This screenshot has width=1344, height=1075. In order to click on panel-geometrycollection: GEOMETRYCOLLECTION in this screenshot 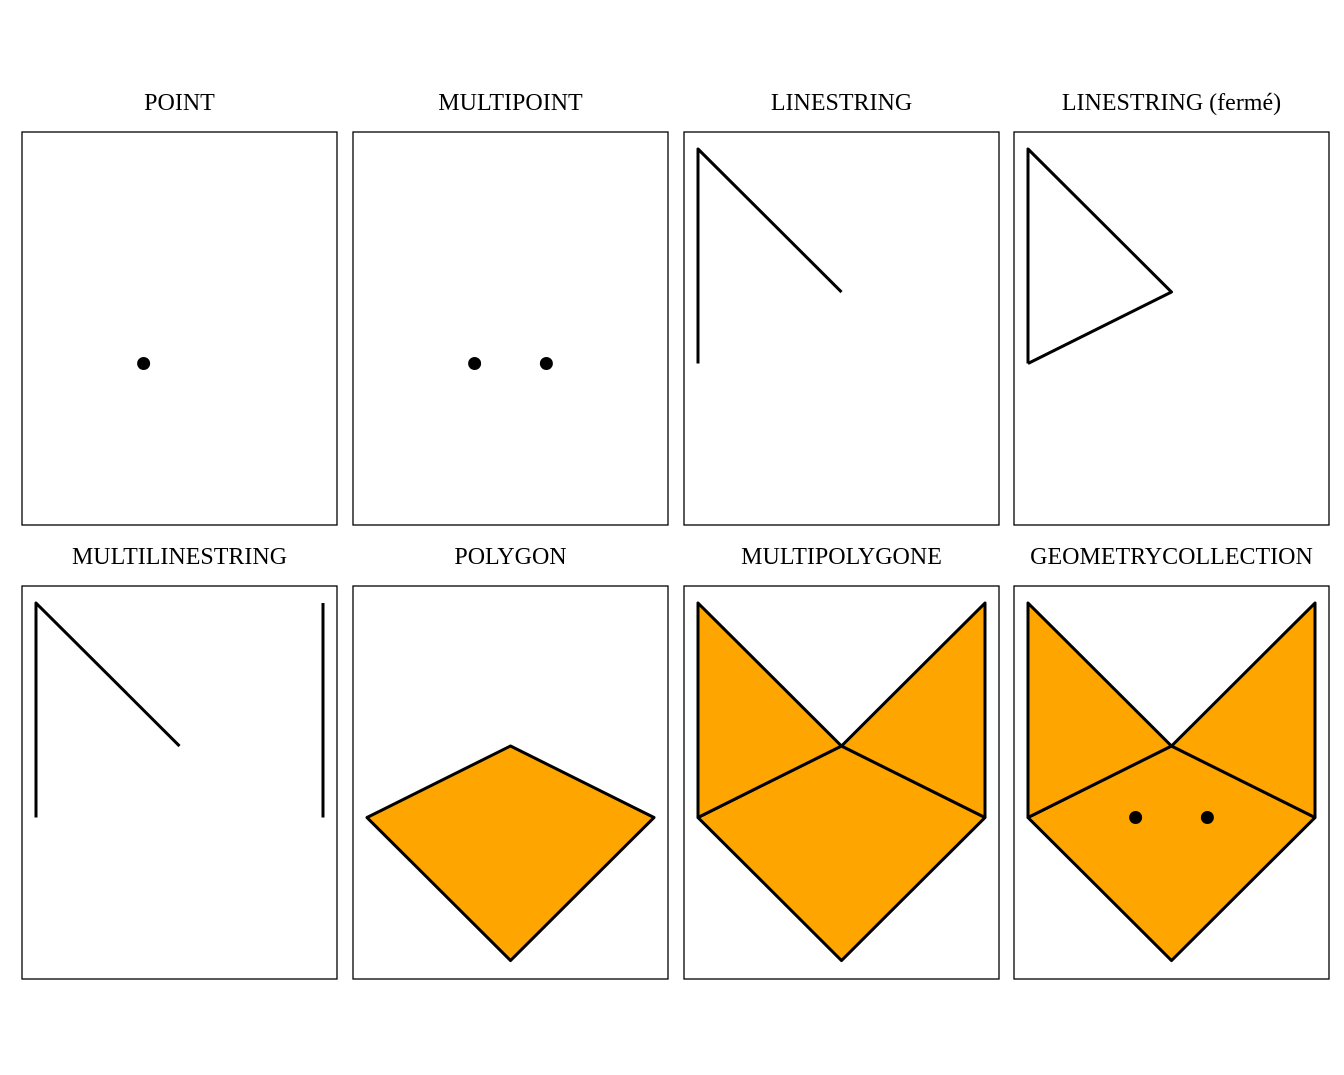, I will do `click(1171, 762)`.